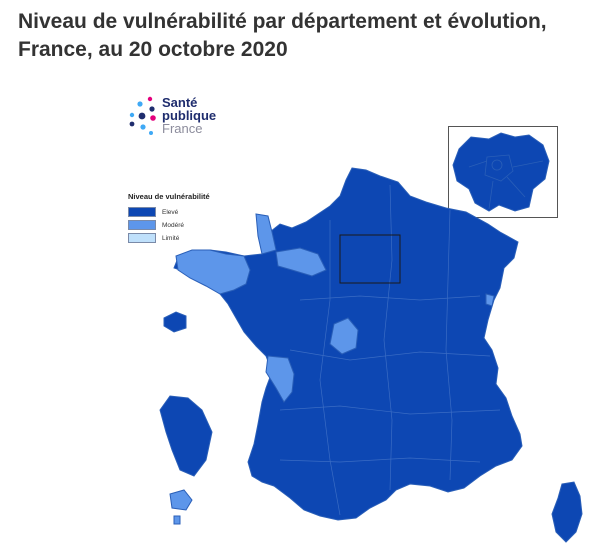 This screenshot has width=598, height=547. I want to click on cher-moderate, so click(344, 336).